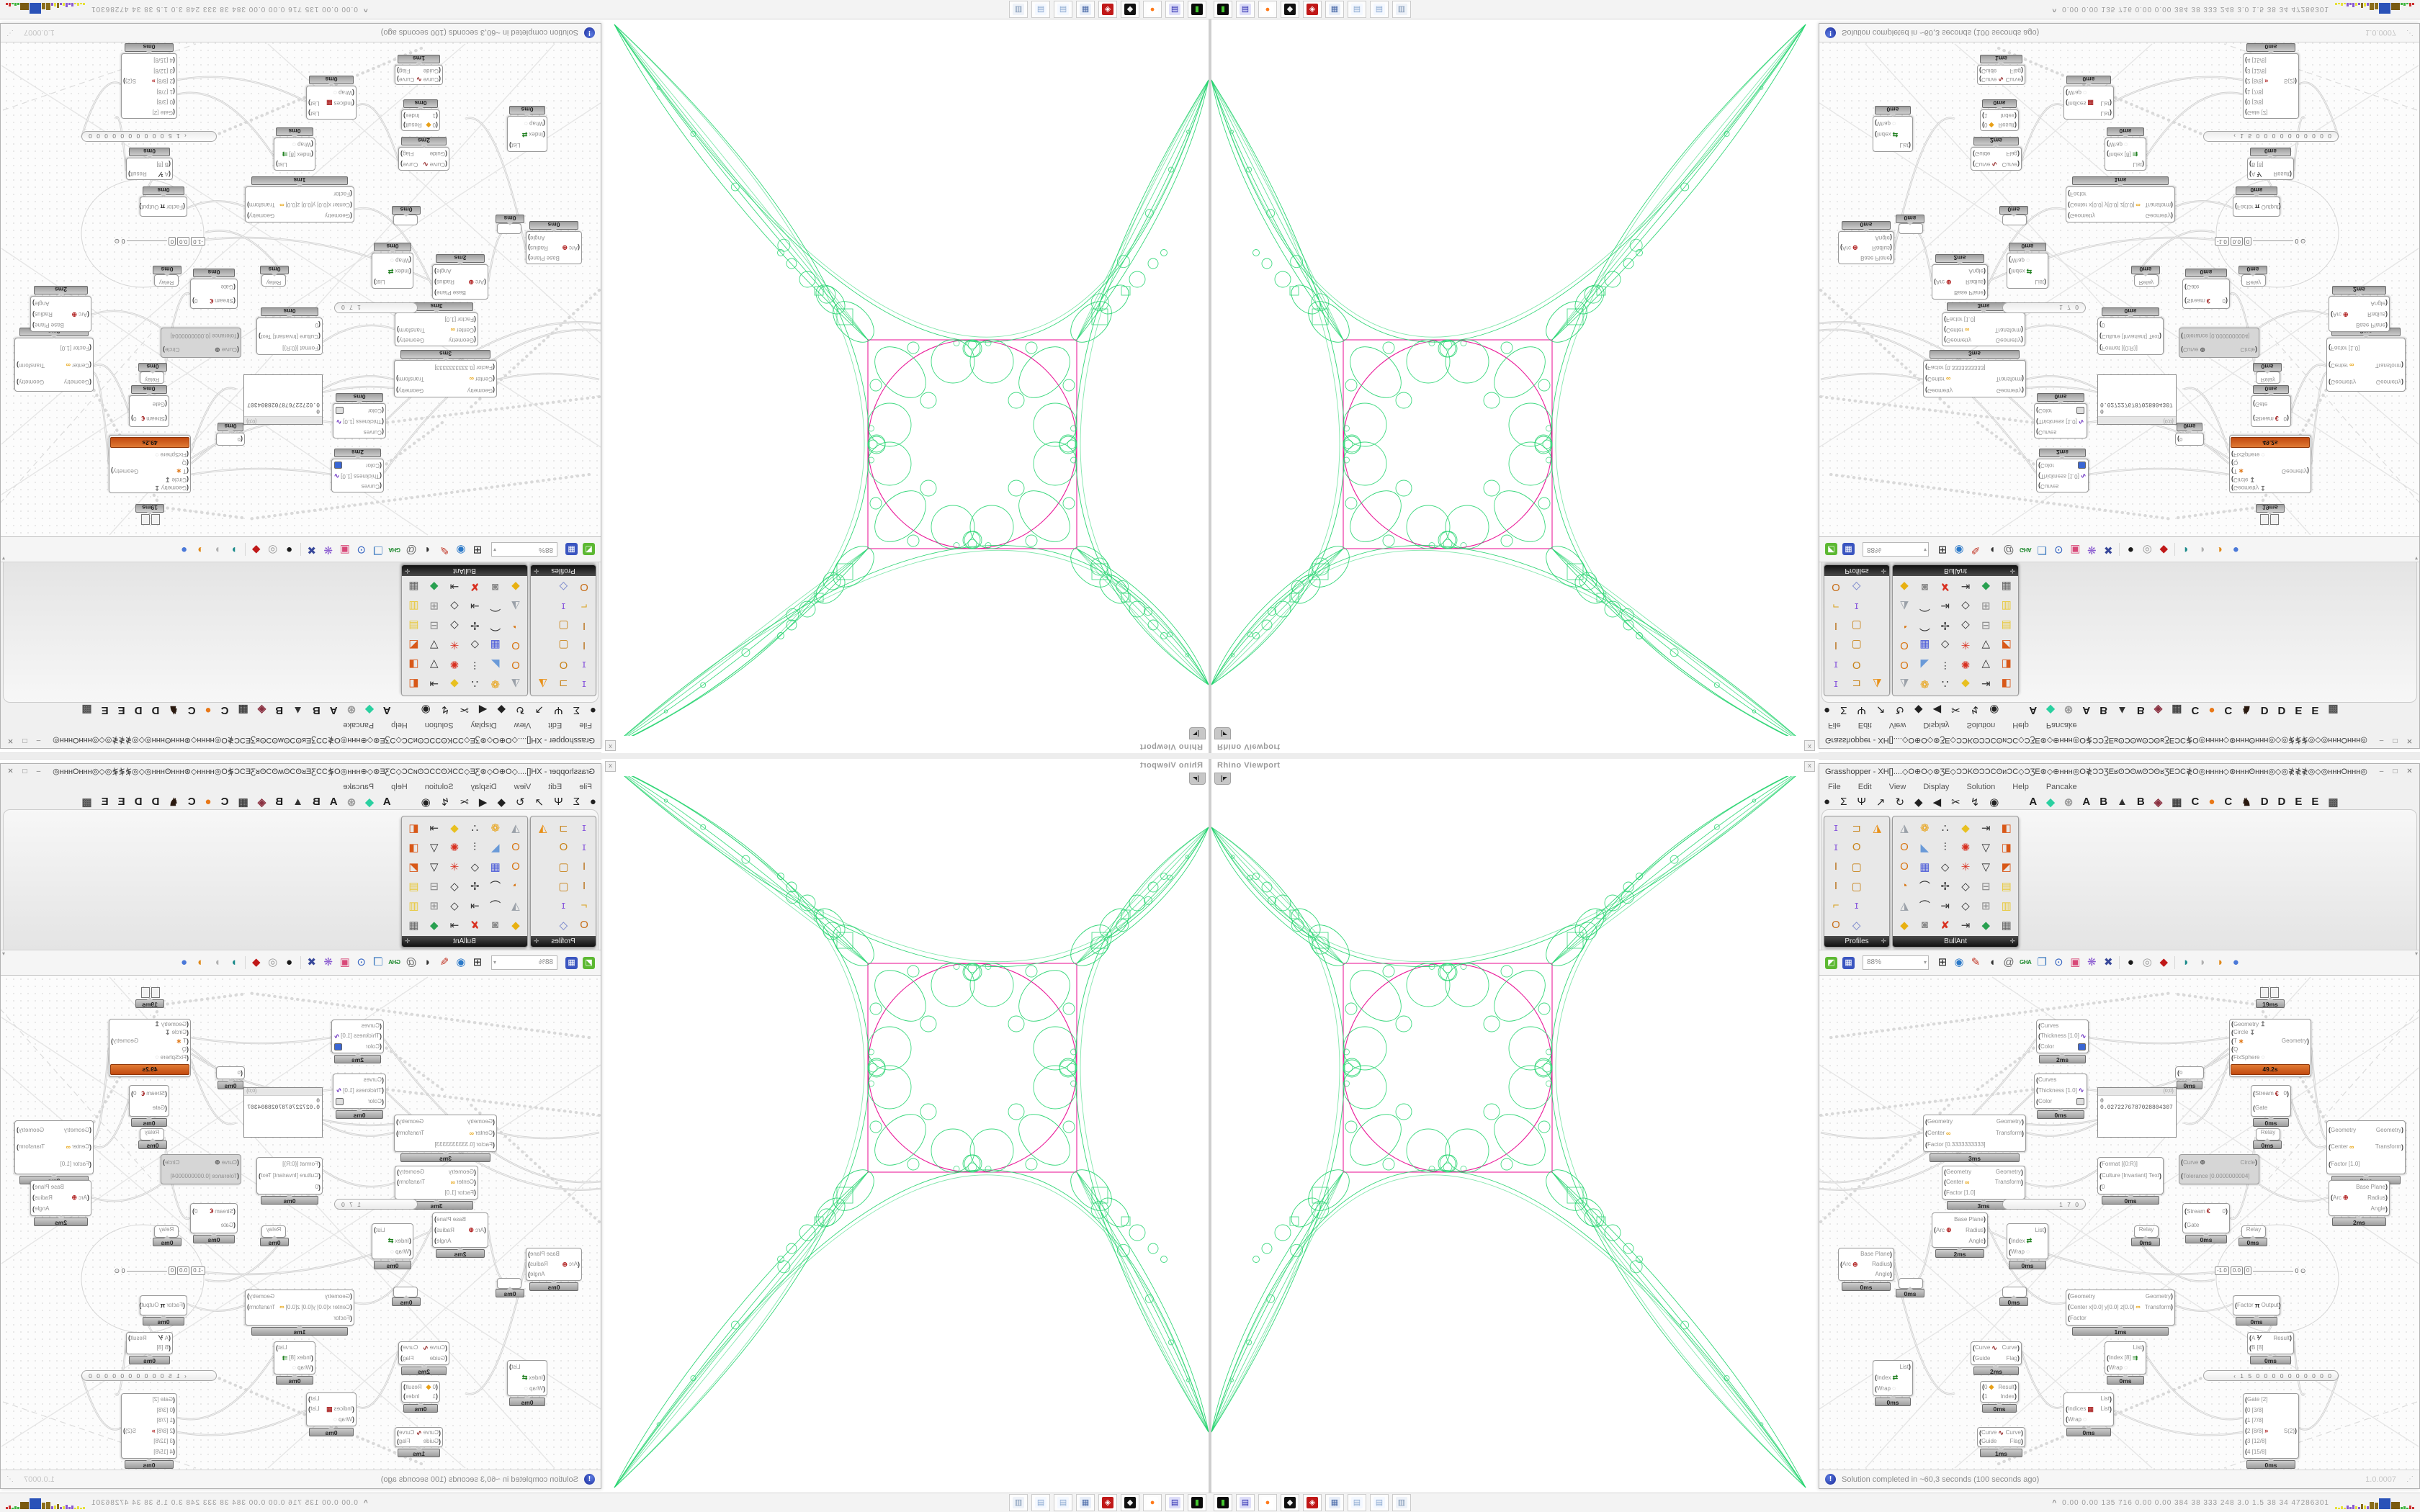  I want to click on palette-icon: ⊐, so click(563, 828).